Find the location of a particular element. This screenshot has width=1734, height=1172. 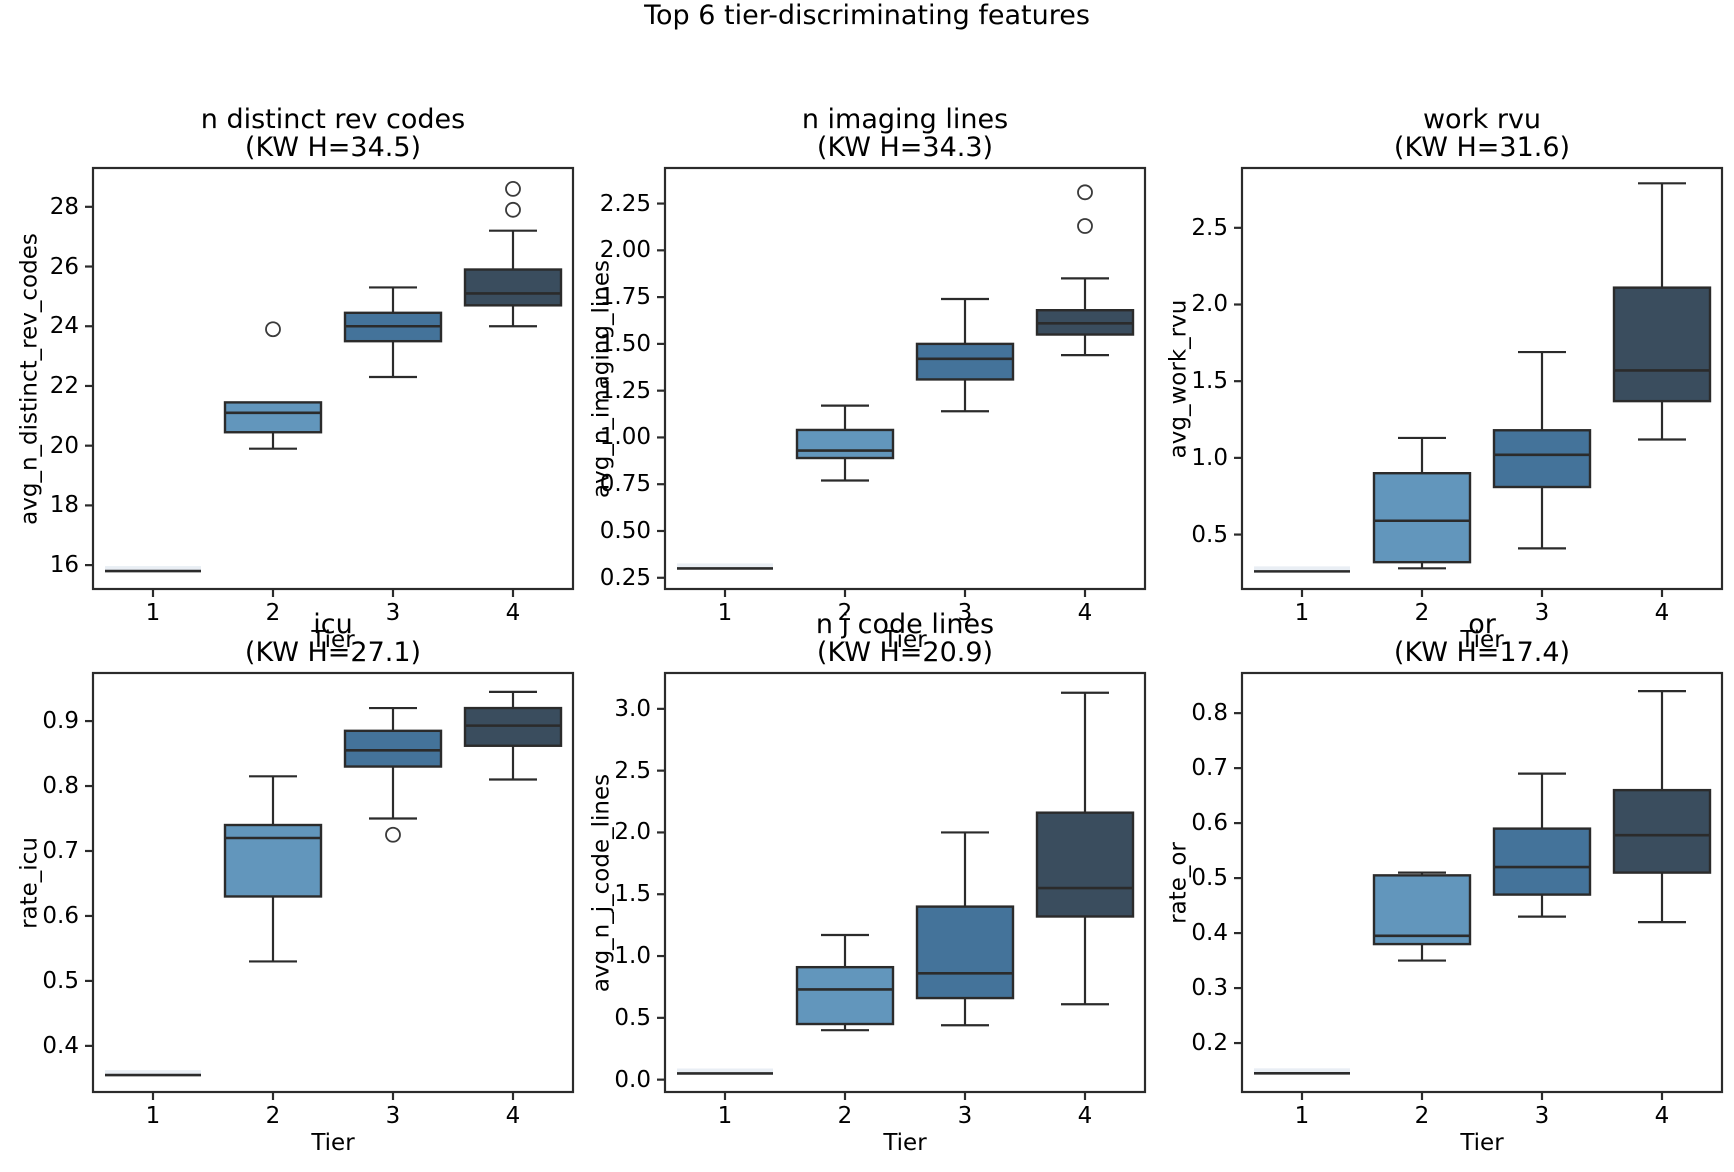

y-tick-label: 2.25 is located at coordinates (625, 203).